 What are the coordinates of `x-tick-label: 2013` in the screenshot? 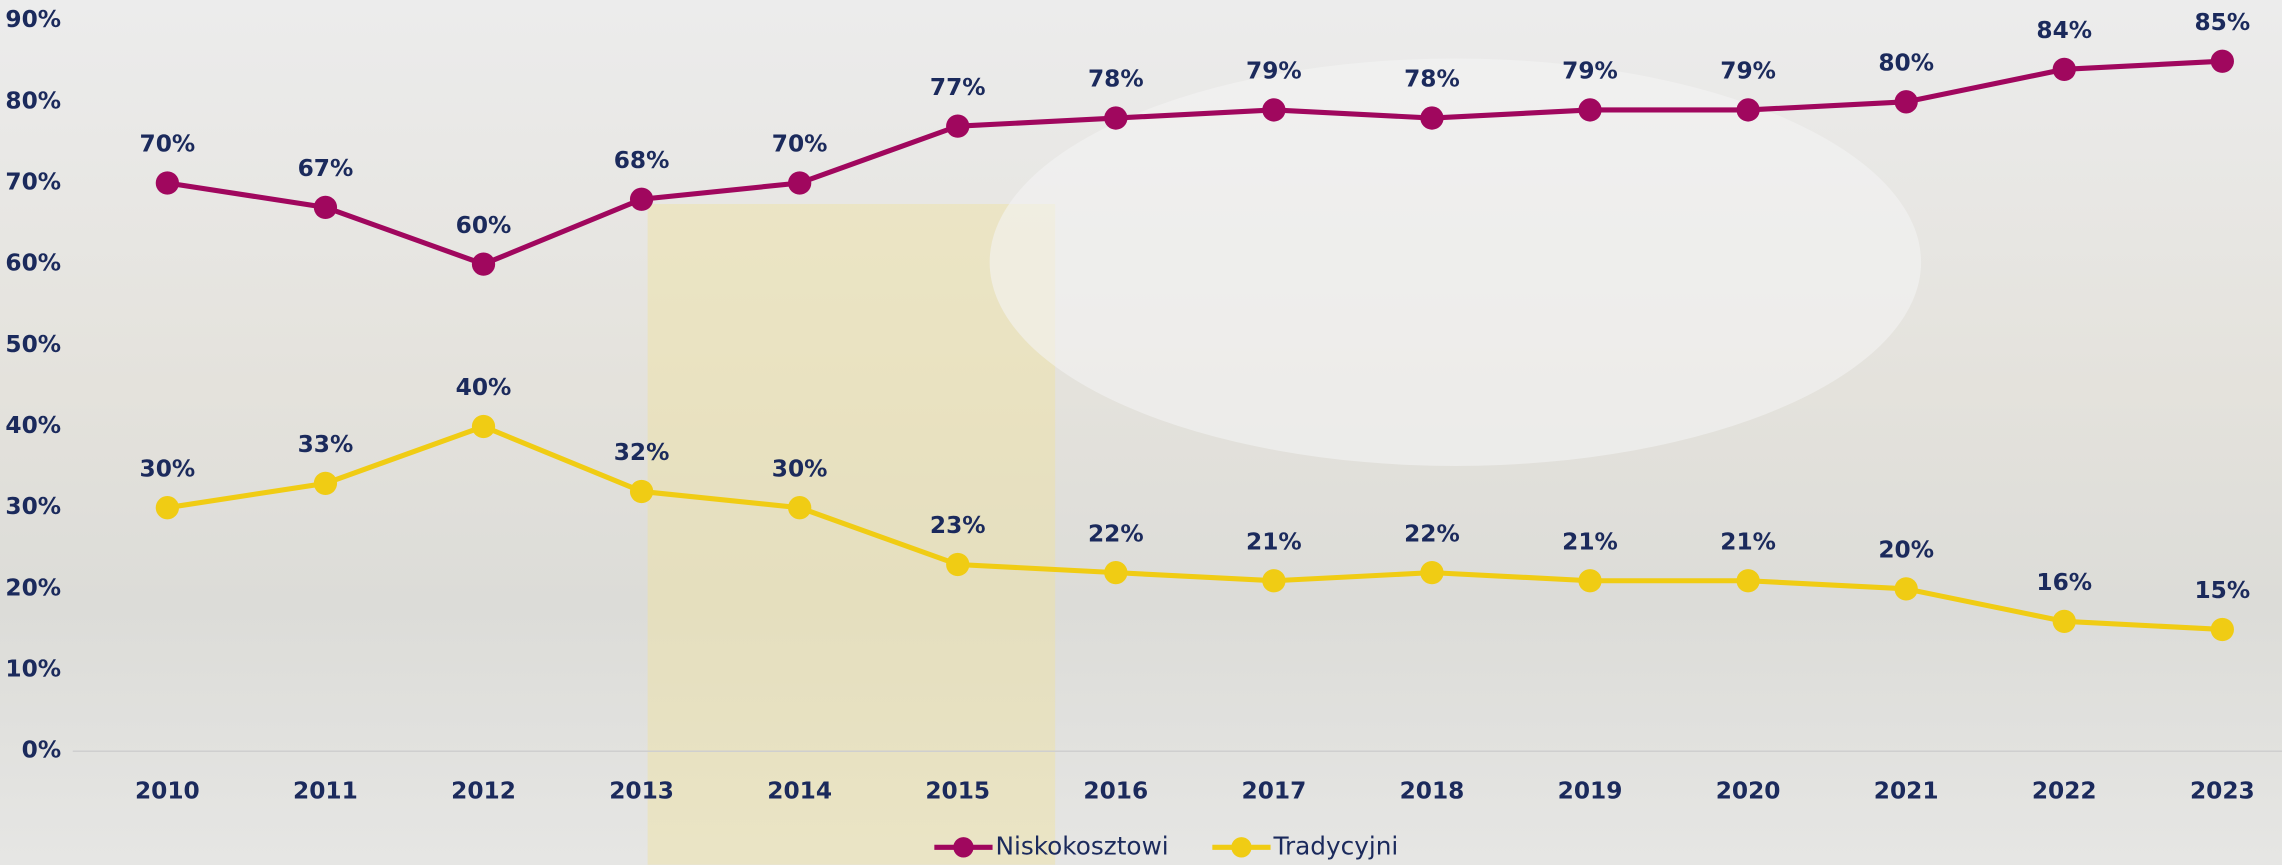 It's located at (641, 790).